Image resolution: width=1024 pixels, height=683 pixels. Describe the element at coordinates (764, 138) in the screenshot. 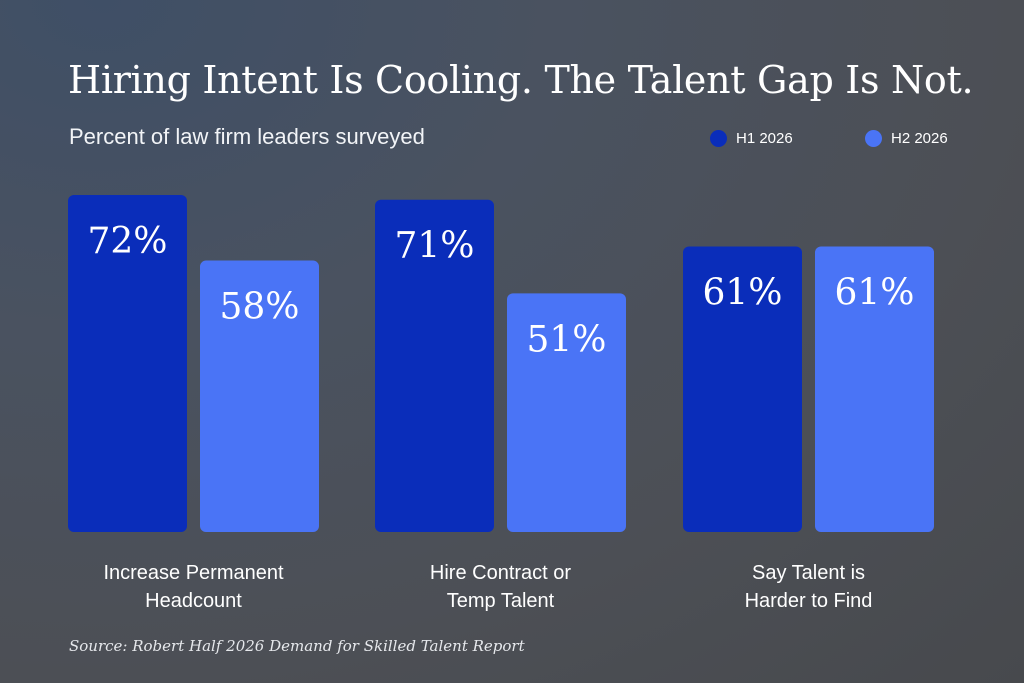

I see `legend-label-h1: H1 2026` at that location.